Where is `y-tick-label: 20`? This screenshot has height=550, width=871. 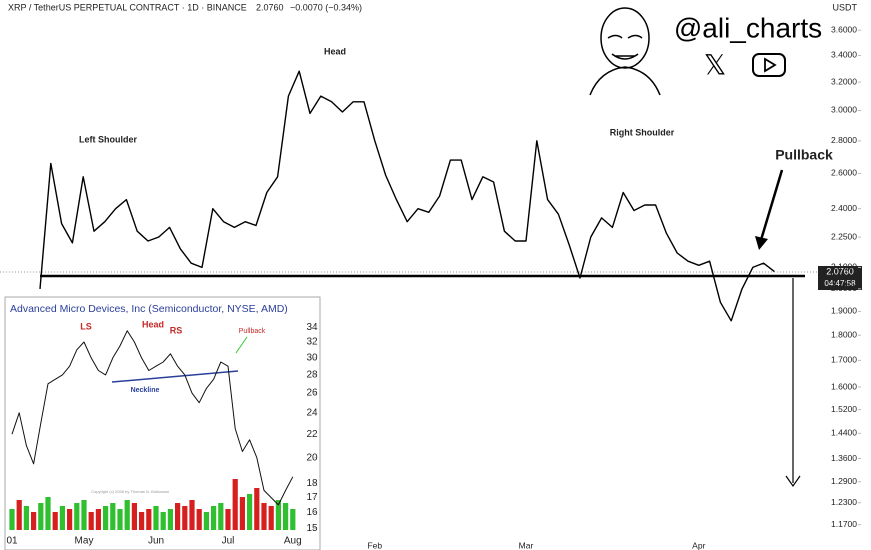 y-tick-label: 20 is located at coordinates (312, 457).